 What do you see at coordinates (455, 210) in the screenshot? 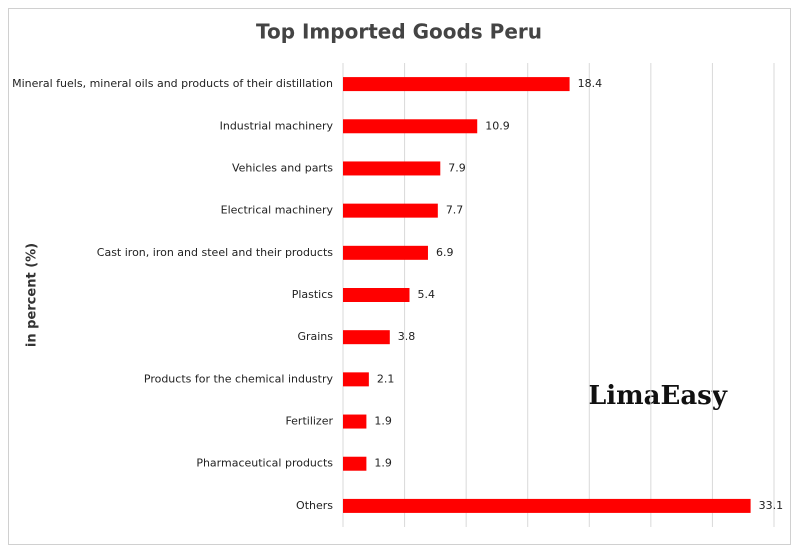
I see `value-label: 7.7` at bounding box center [455, 210].